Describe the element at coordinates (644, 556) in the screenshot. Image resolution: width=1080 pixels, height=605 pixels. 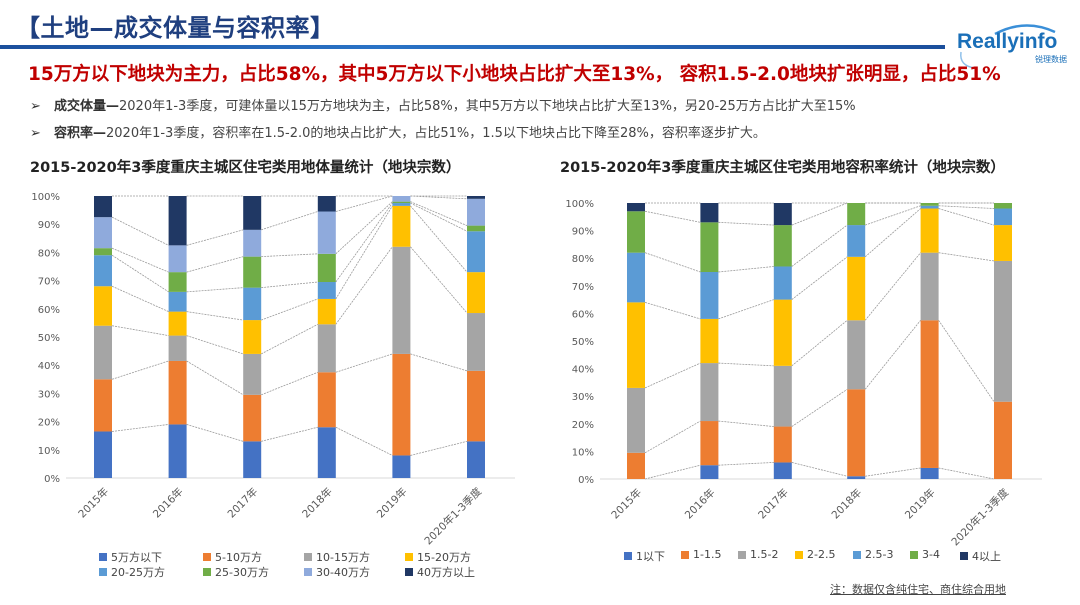
I see `legend-item: 1以下` at that location.